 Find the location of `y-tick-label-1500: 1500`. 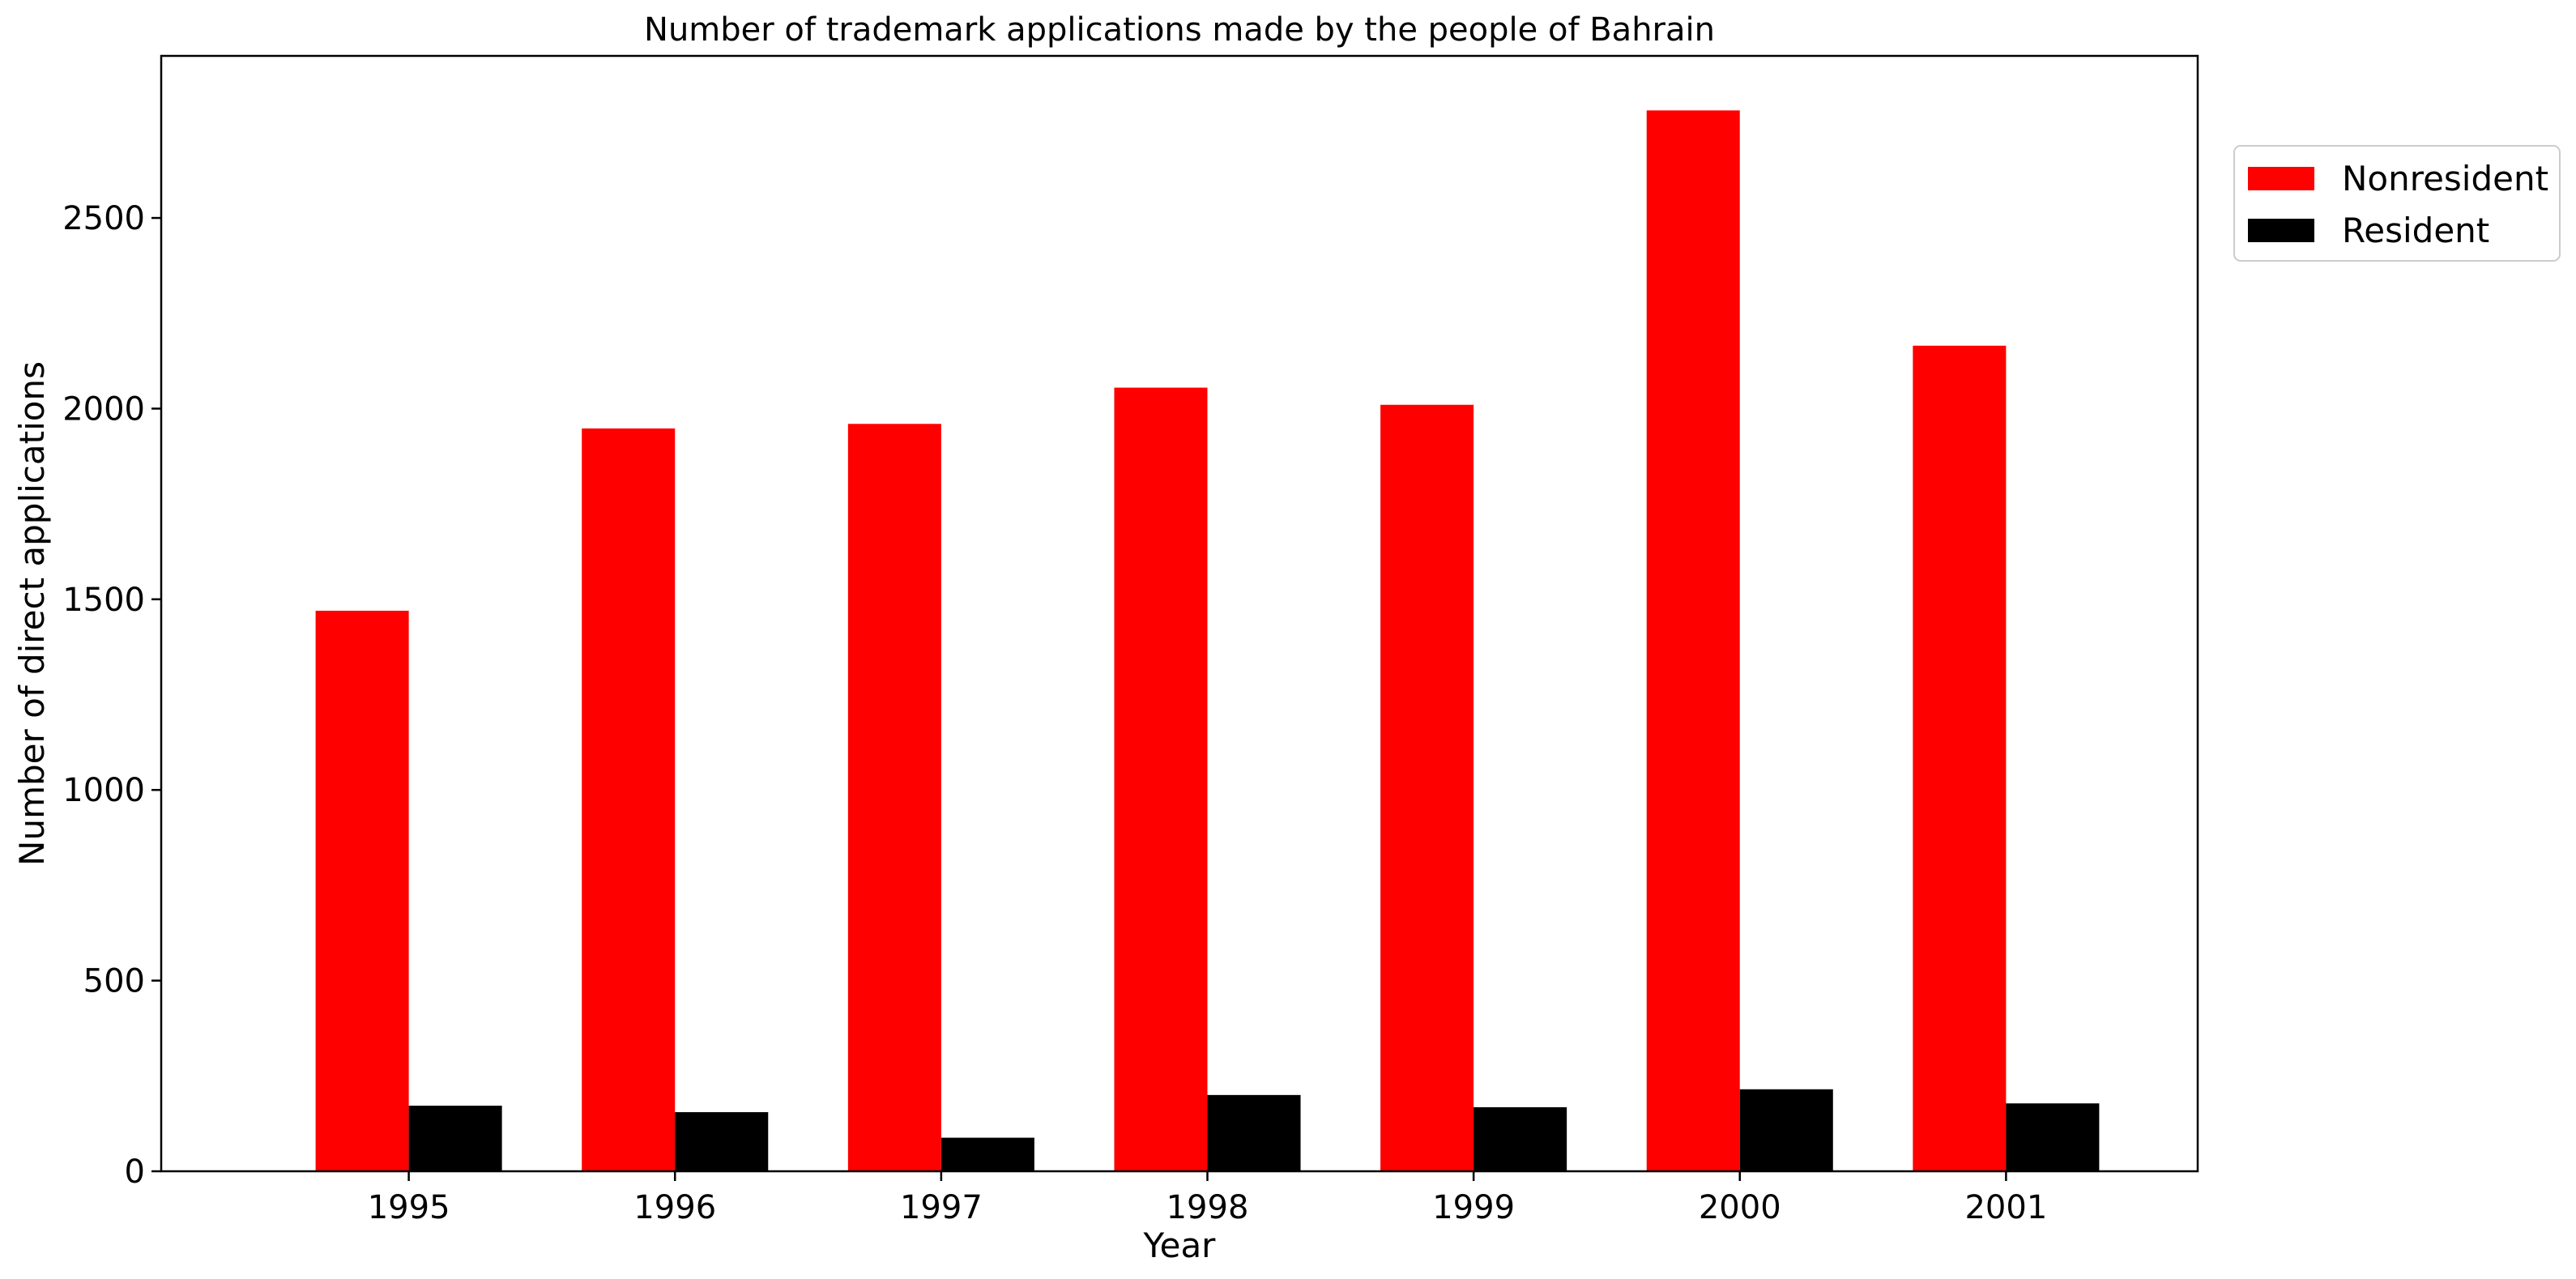

y-tick-label-1500: 1500 is located at coordinates (103, 600).